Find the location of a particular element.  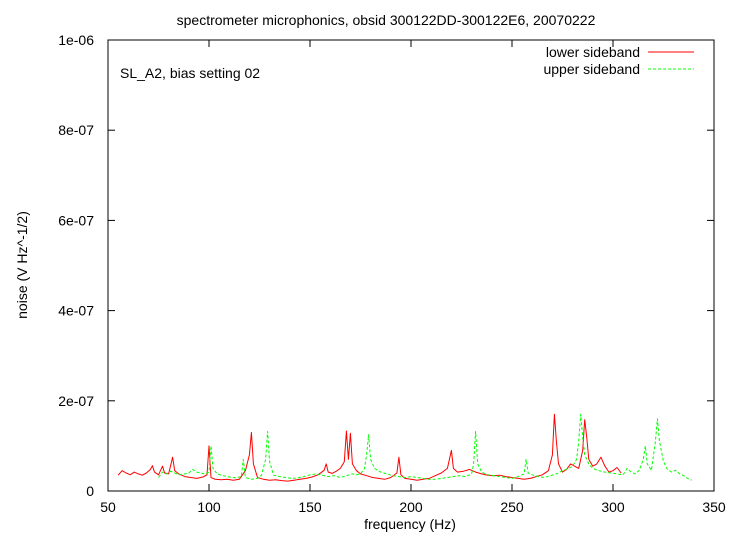

legend: lower sideband upper sideband is located at coordinates (618, 60).